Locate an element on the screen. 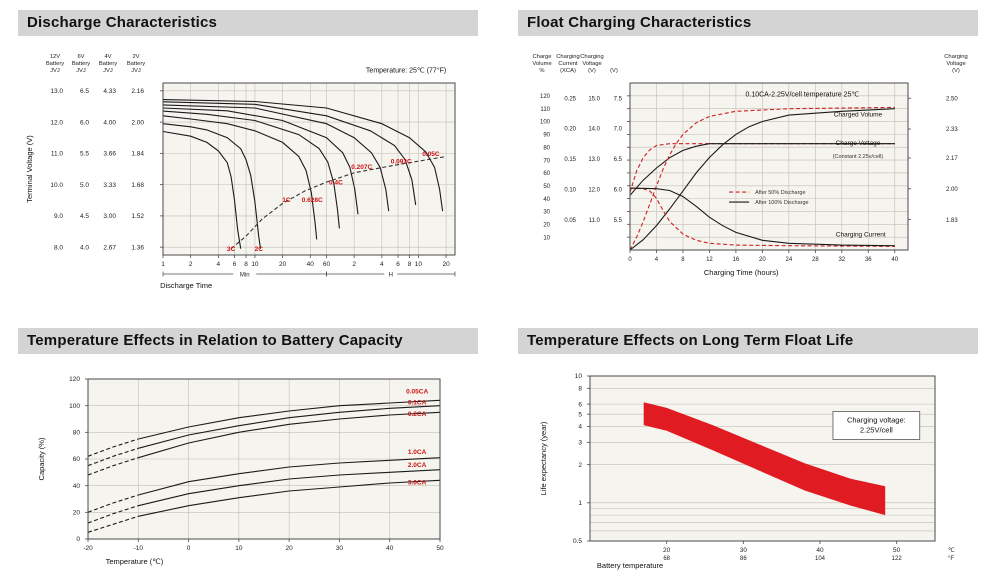 This screenshot has height=583, width=1000. svg-text: 0.207C is located at coordinates (361, 167).